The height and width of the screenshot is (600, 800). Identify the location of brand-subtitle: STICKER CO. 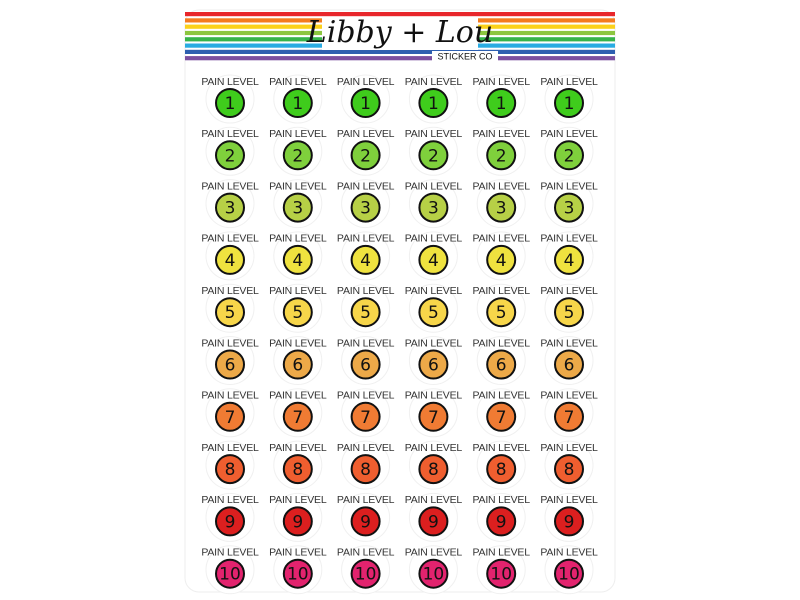
(464, 56).